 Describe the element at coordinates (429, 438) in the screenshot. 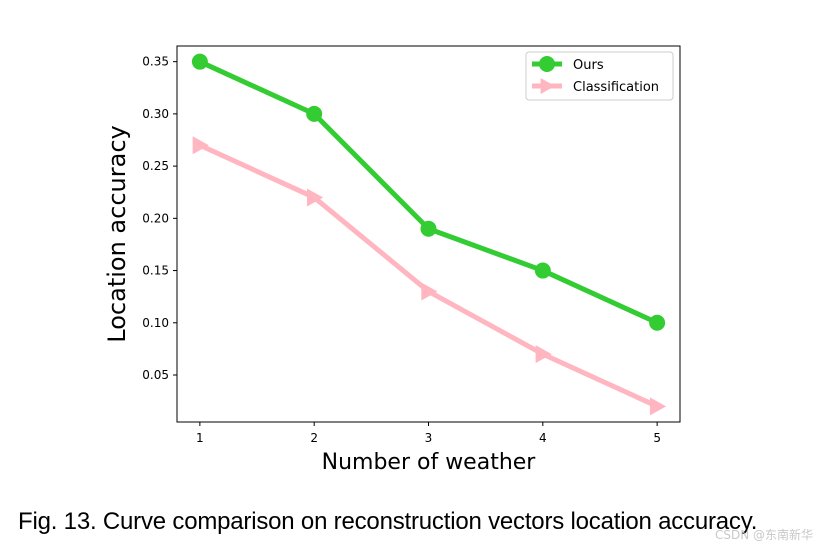

I see `x-tick-label: 3` at that location.